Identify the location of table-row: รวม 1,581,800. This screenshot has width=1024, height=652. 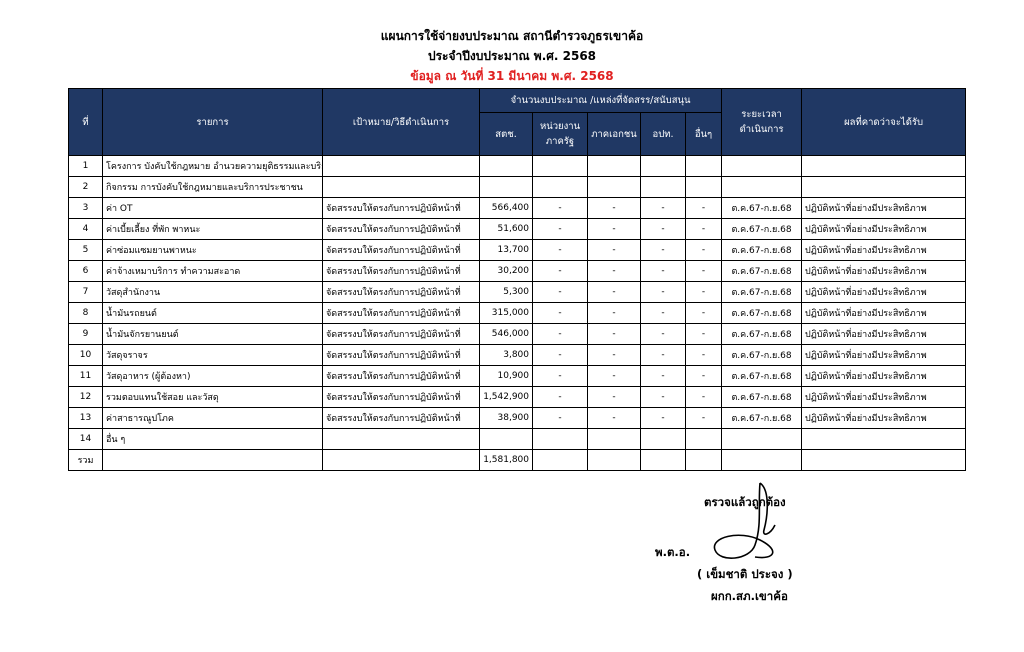
(517, 460).